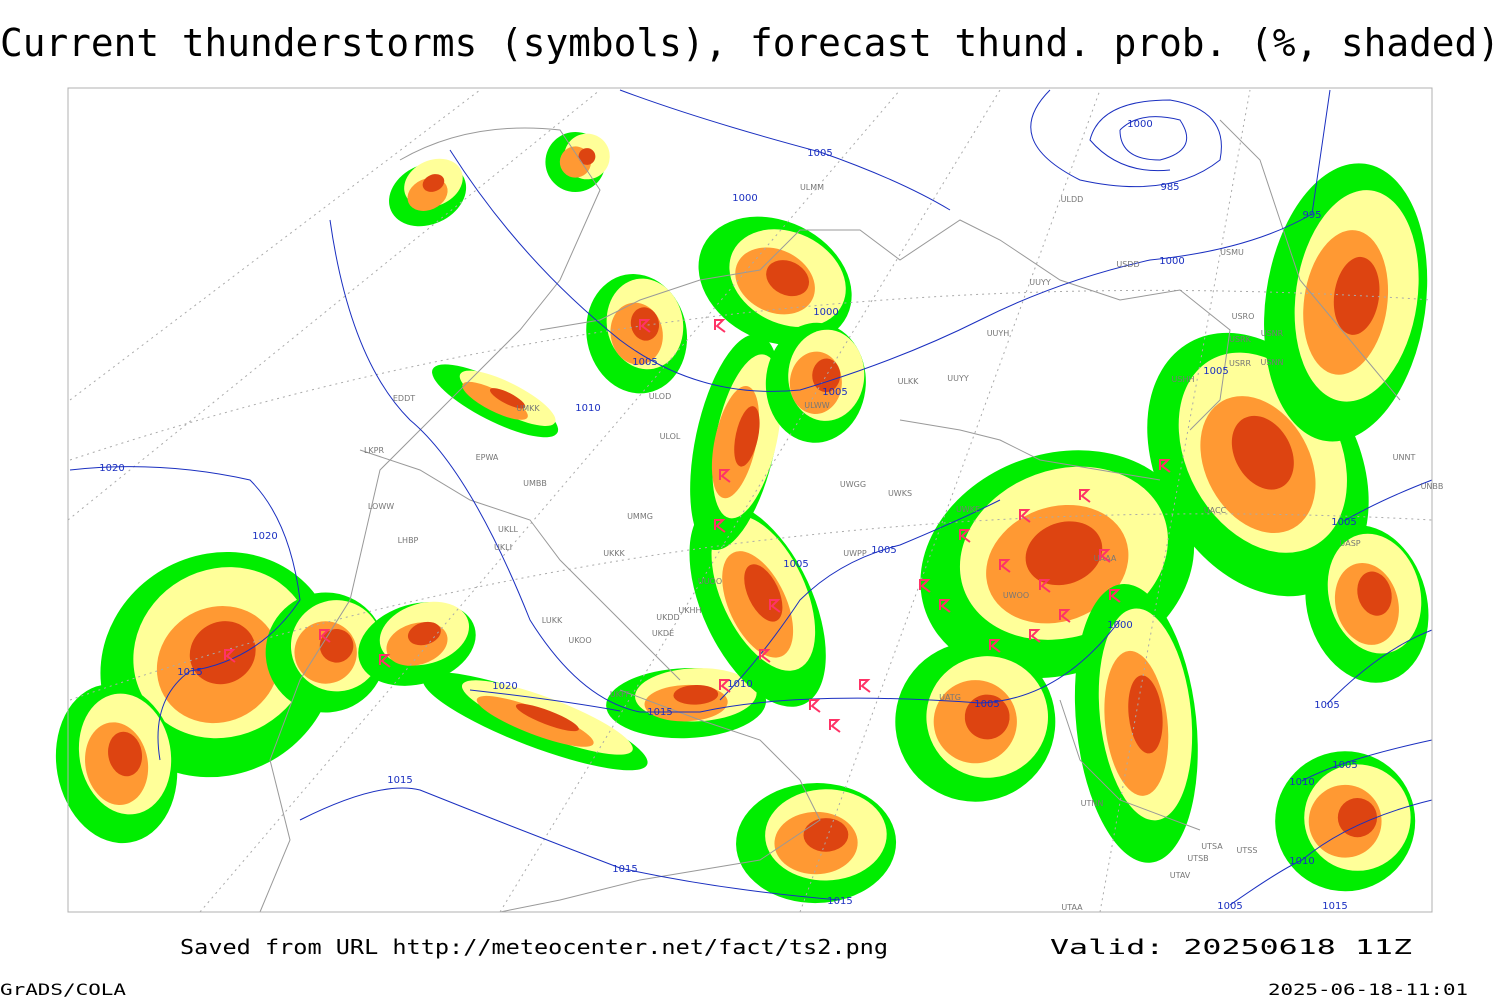 This screenshot has height=1004, width=1500. Describe the element at coordinates (1368, 989) in the screenshot. I see `timestamp: 2025-06-18-11:01` at that location.